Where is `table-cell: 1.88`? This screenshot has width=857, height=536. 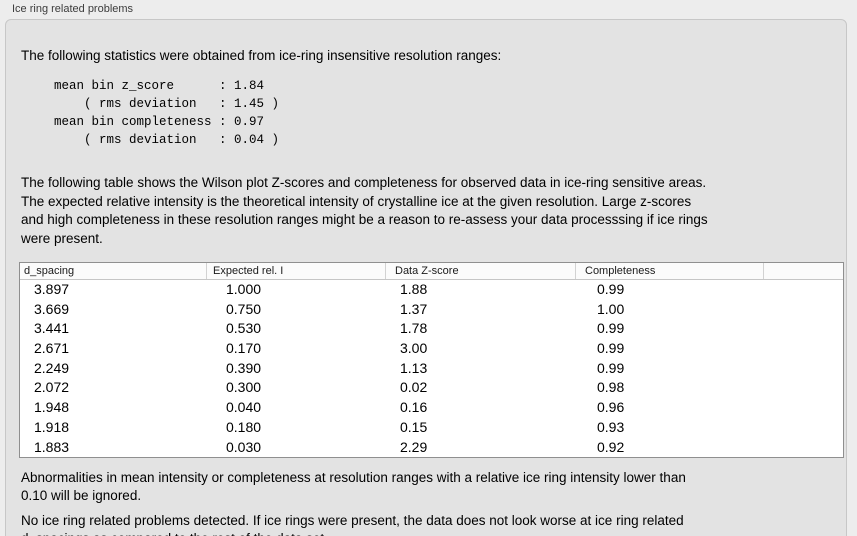 table-cell: 1.88 is located at coordinates (414, 289).